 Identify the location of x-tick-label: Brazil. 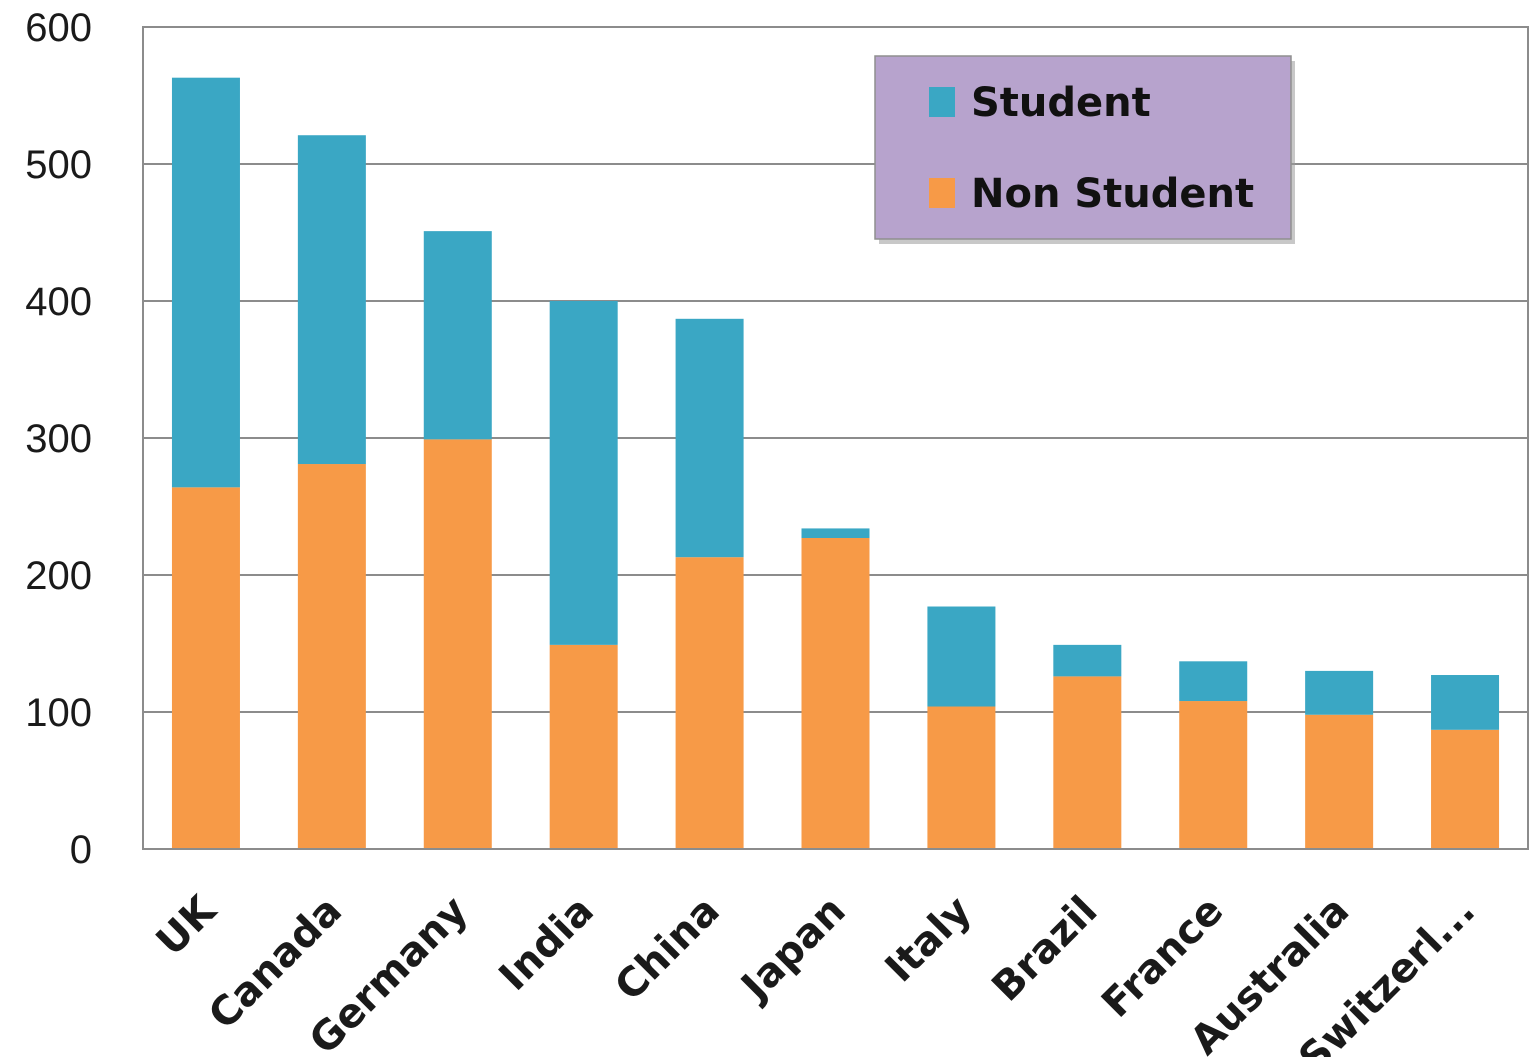
(1044, 949).